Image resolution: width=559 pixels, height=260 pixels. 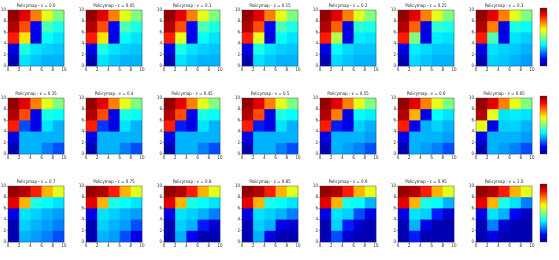 I want to click on panel-title: Policymap - ε = 0.35, so click(x=36, y=93).